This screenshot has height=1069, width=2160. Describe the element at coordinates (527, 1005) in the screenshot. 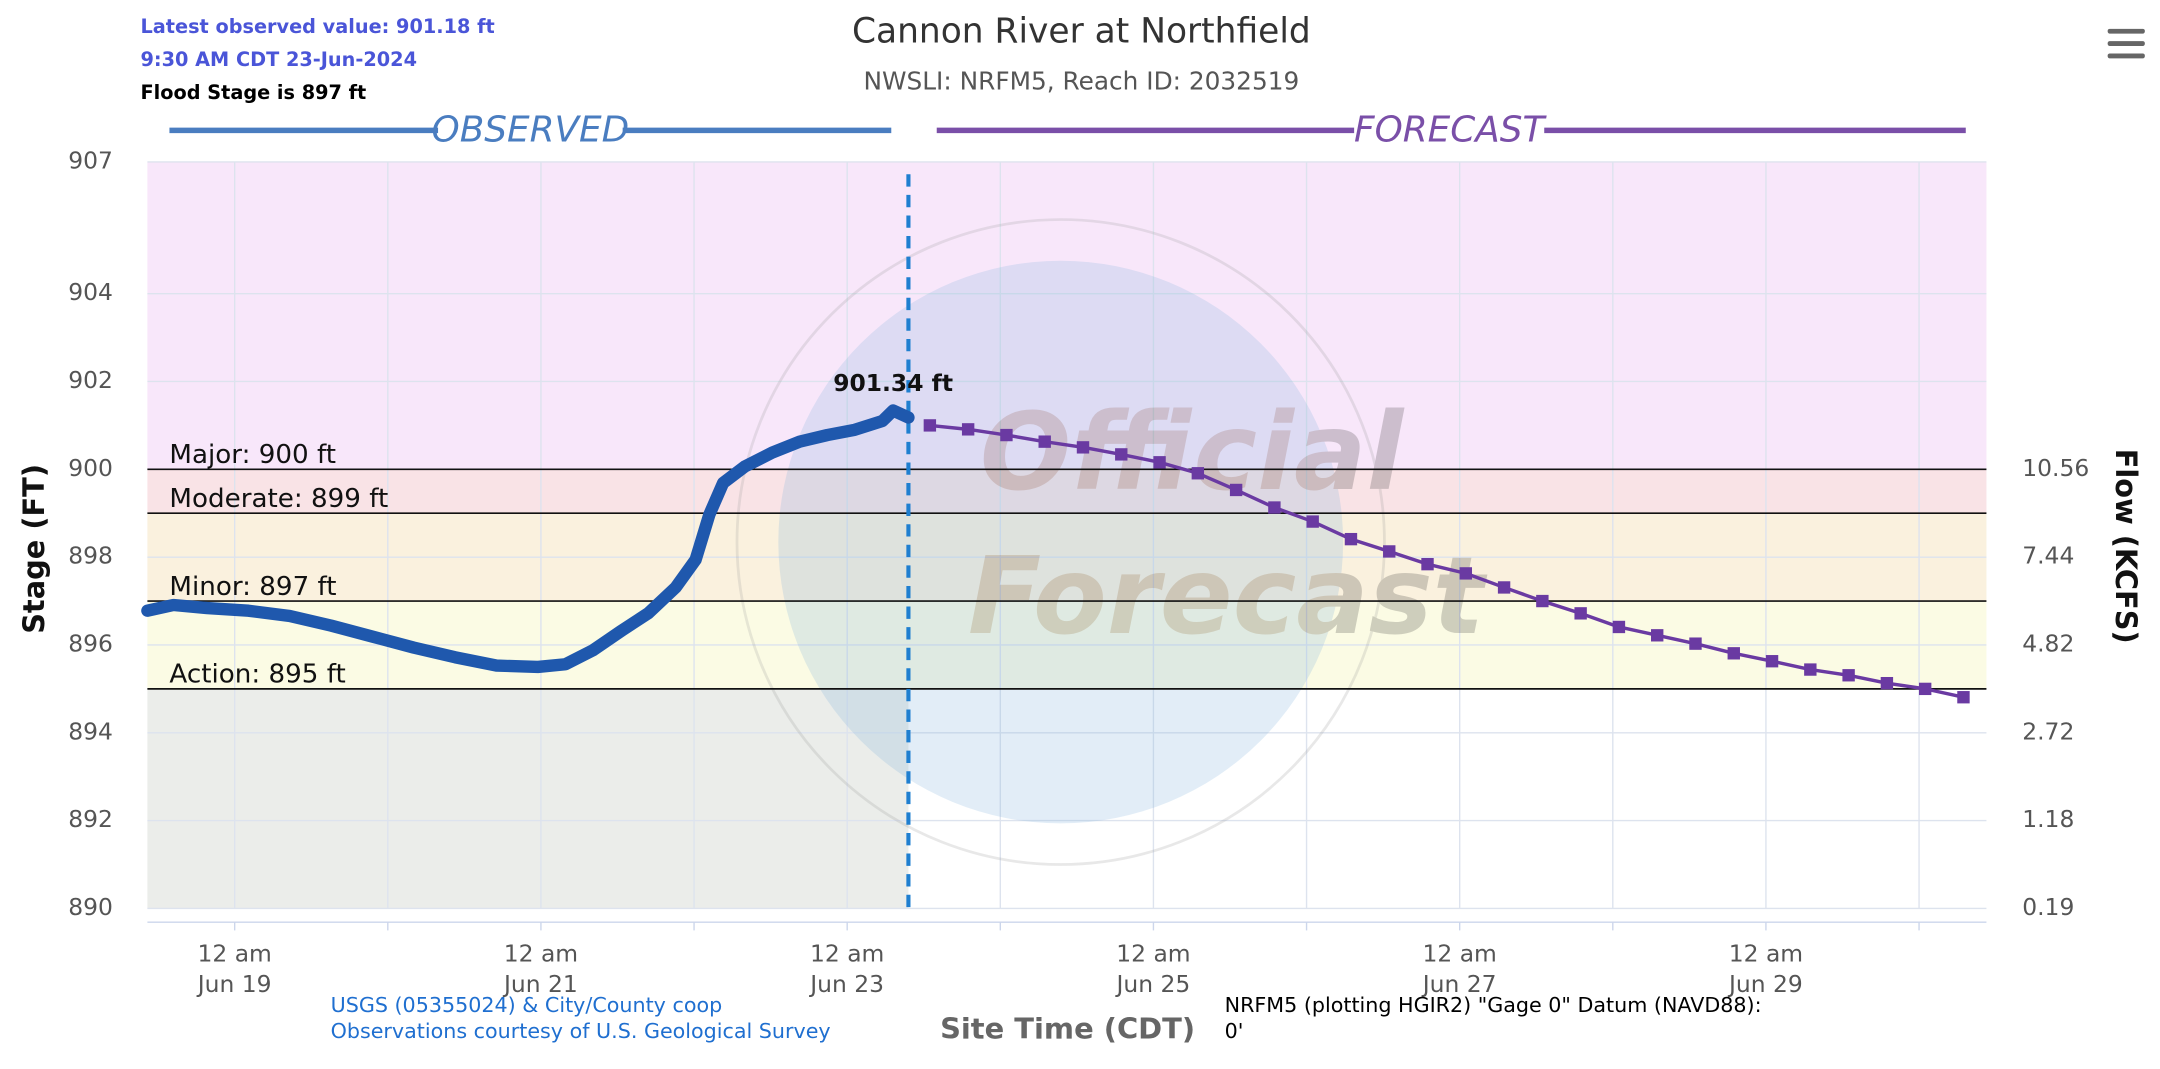

I see `credit: USGS (05355024) & City/County coop` at that location.